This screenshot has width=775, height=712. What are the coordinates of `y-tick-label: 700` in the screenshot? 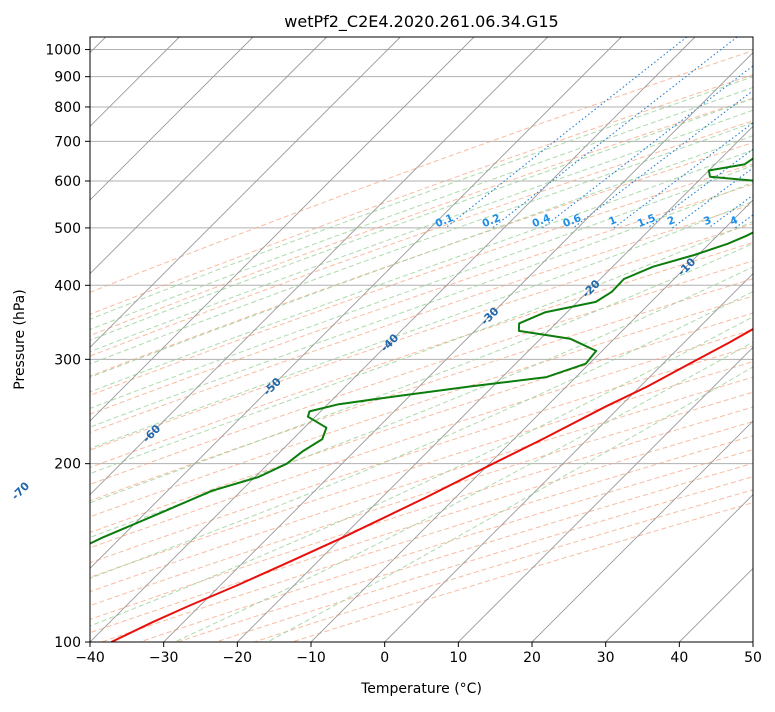 It's located at (67, 142).